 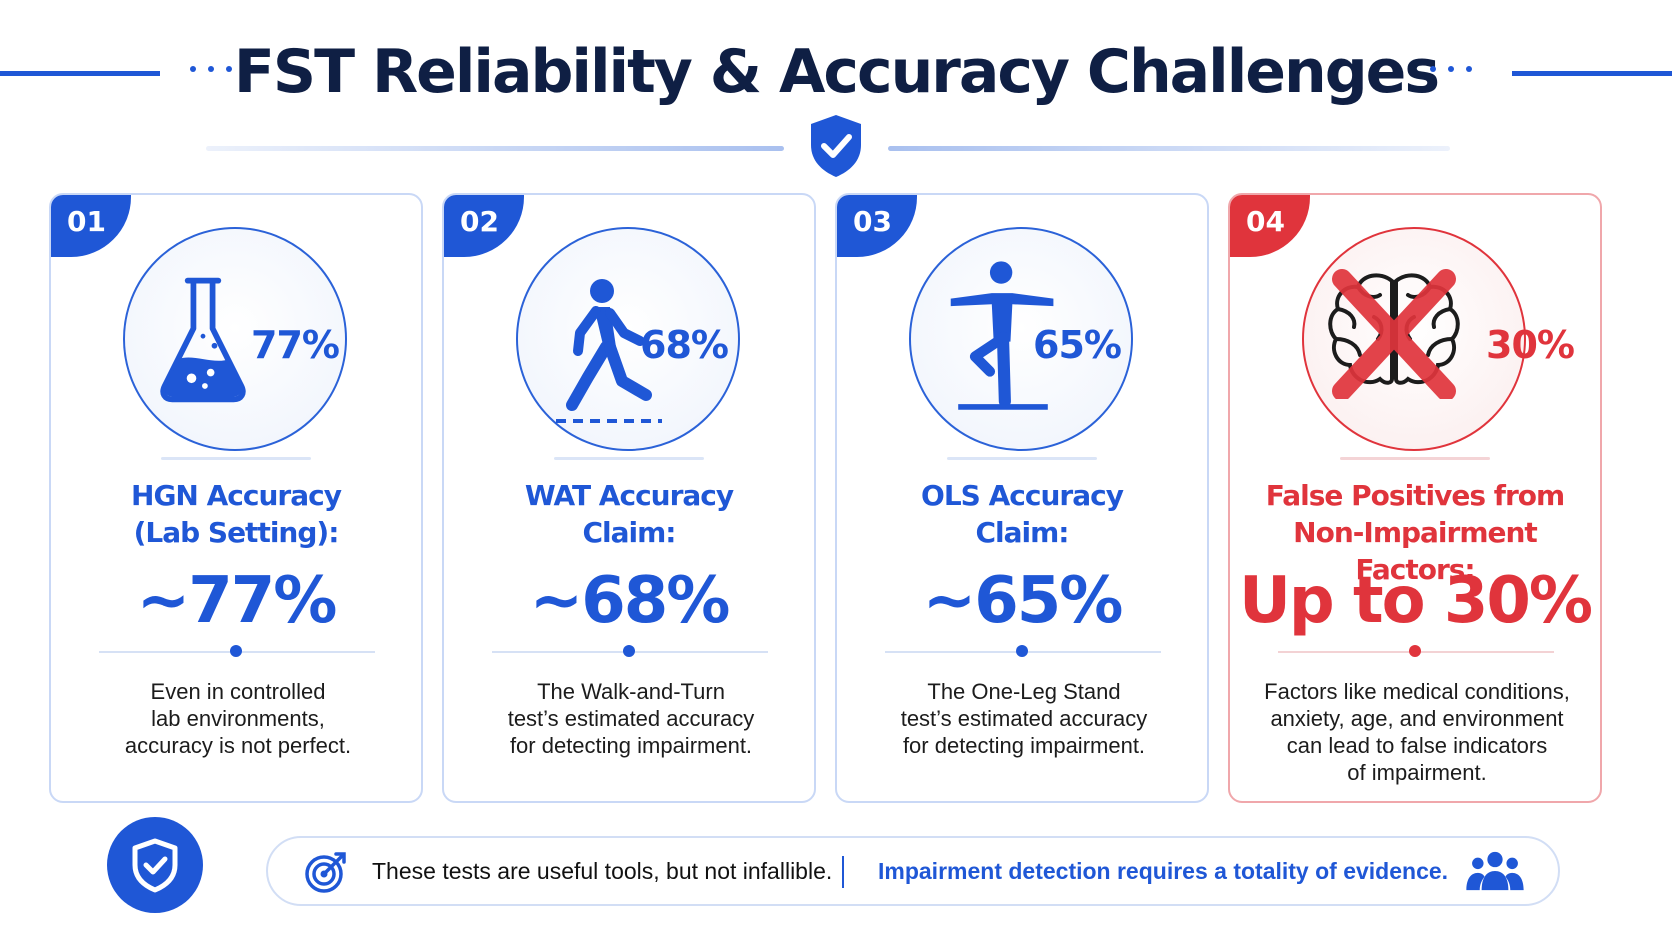 What do you see at coordinates (325, 872) in the screenshot?
I see `target-icon` at bounding box center [325, 872].